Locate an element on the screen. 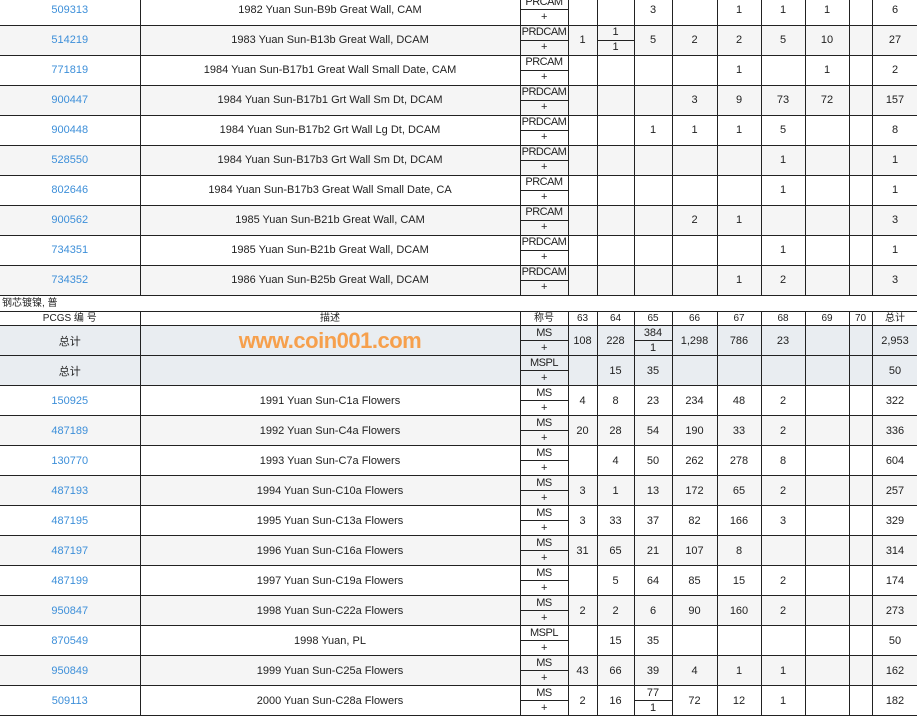 Image resolution: width=917 pixels, height=716 pixels. pcgs-number-link: 802646 is located at coordinates (70, 190).